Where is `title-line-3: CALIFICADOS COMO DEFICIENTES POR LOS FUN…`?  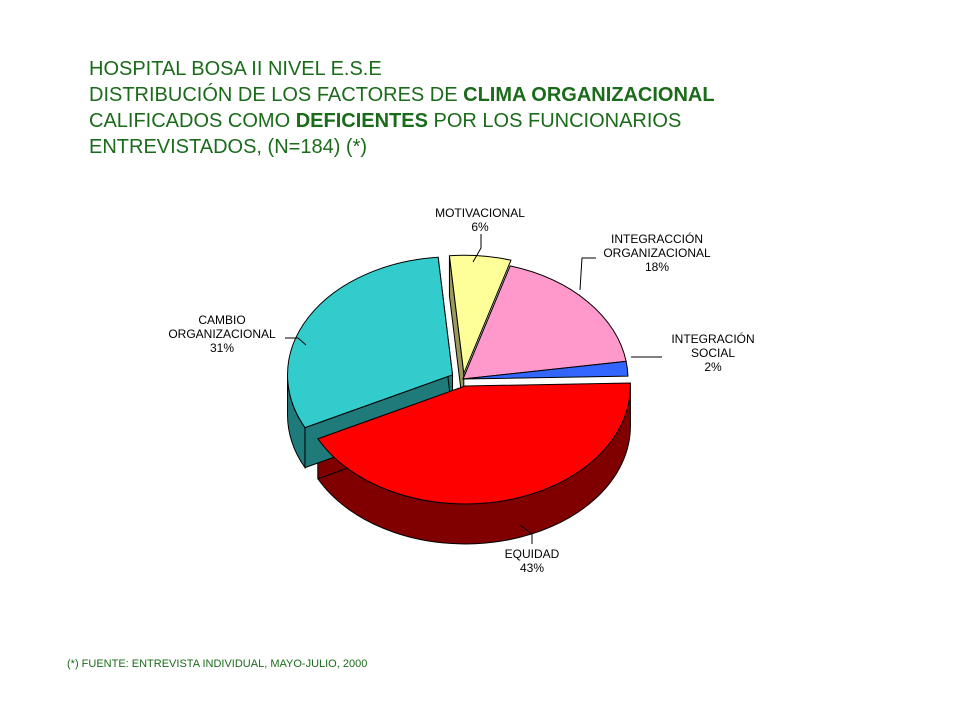 title-line-3: CALIFICADOS COMO DEFICIENTES POR LOS FUN… is located at coordinates (499, 121).